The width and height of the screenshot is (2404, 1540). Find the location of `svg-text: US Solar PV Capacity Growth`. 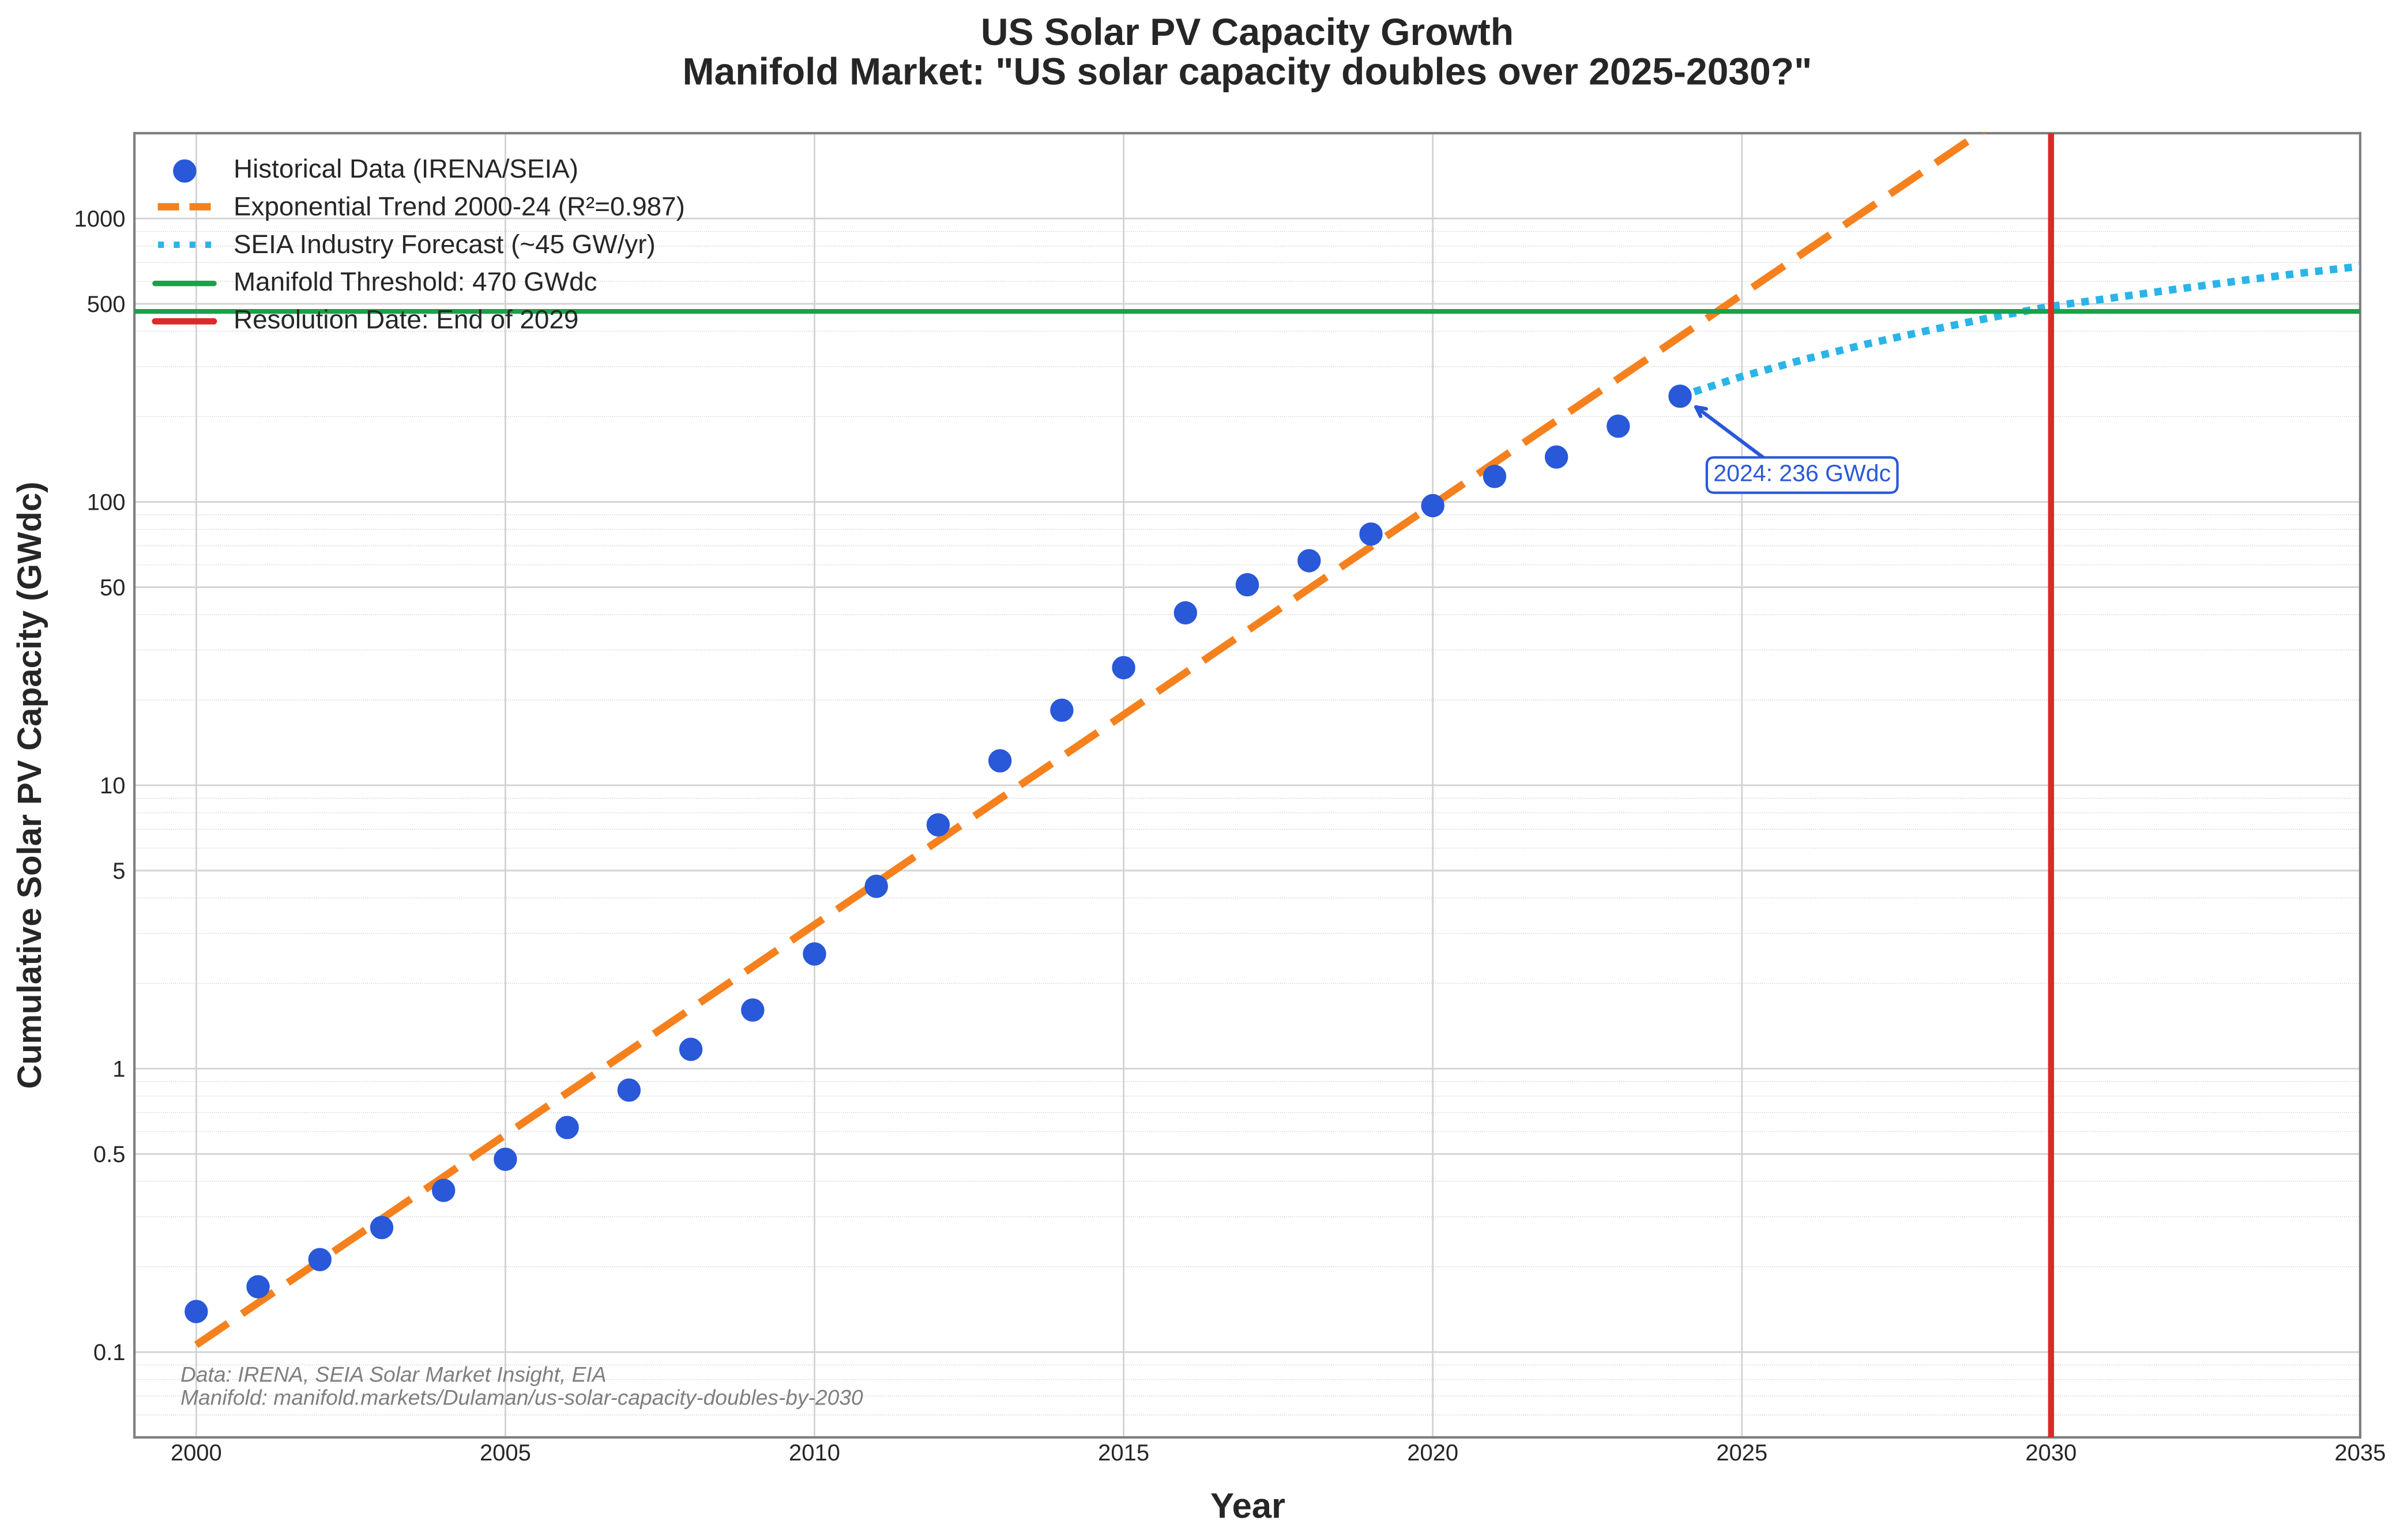

svg-text: US Solar PV Capacity Growth is located at coordinates (1247, 32).